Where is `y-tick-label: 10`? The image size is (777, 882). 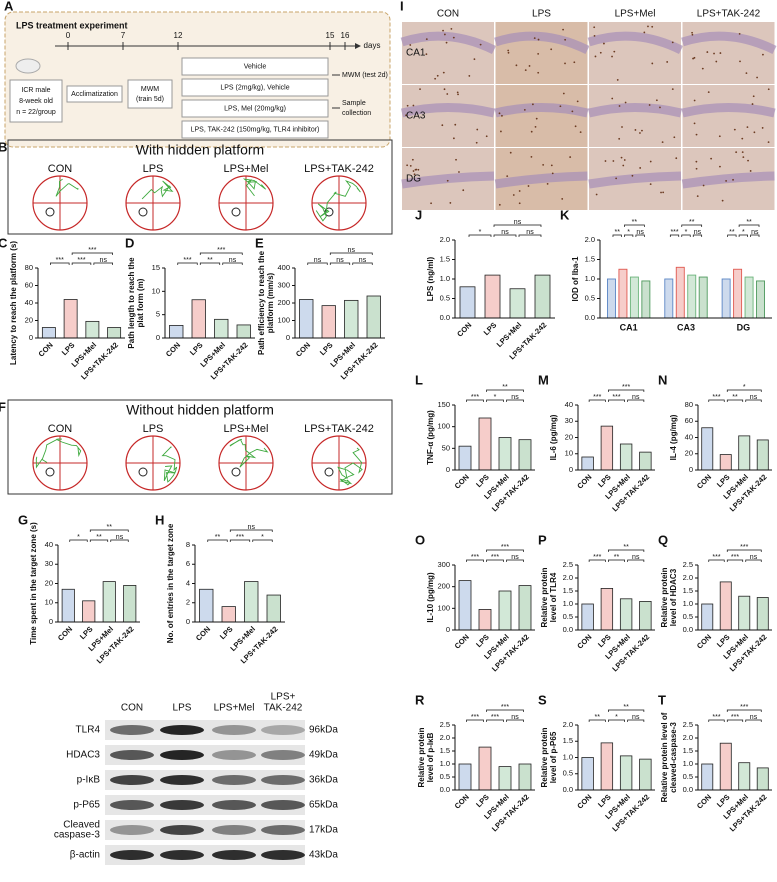 y-tick-label: 10 is located at coordinates (569, 453).